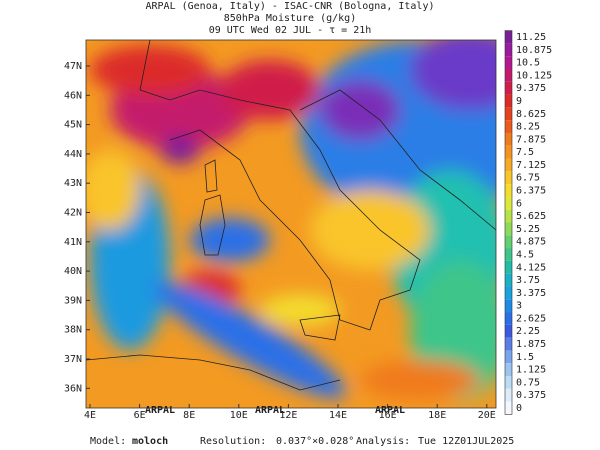  I want to click on lat-label: 47N, so click(73, 66).